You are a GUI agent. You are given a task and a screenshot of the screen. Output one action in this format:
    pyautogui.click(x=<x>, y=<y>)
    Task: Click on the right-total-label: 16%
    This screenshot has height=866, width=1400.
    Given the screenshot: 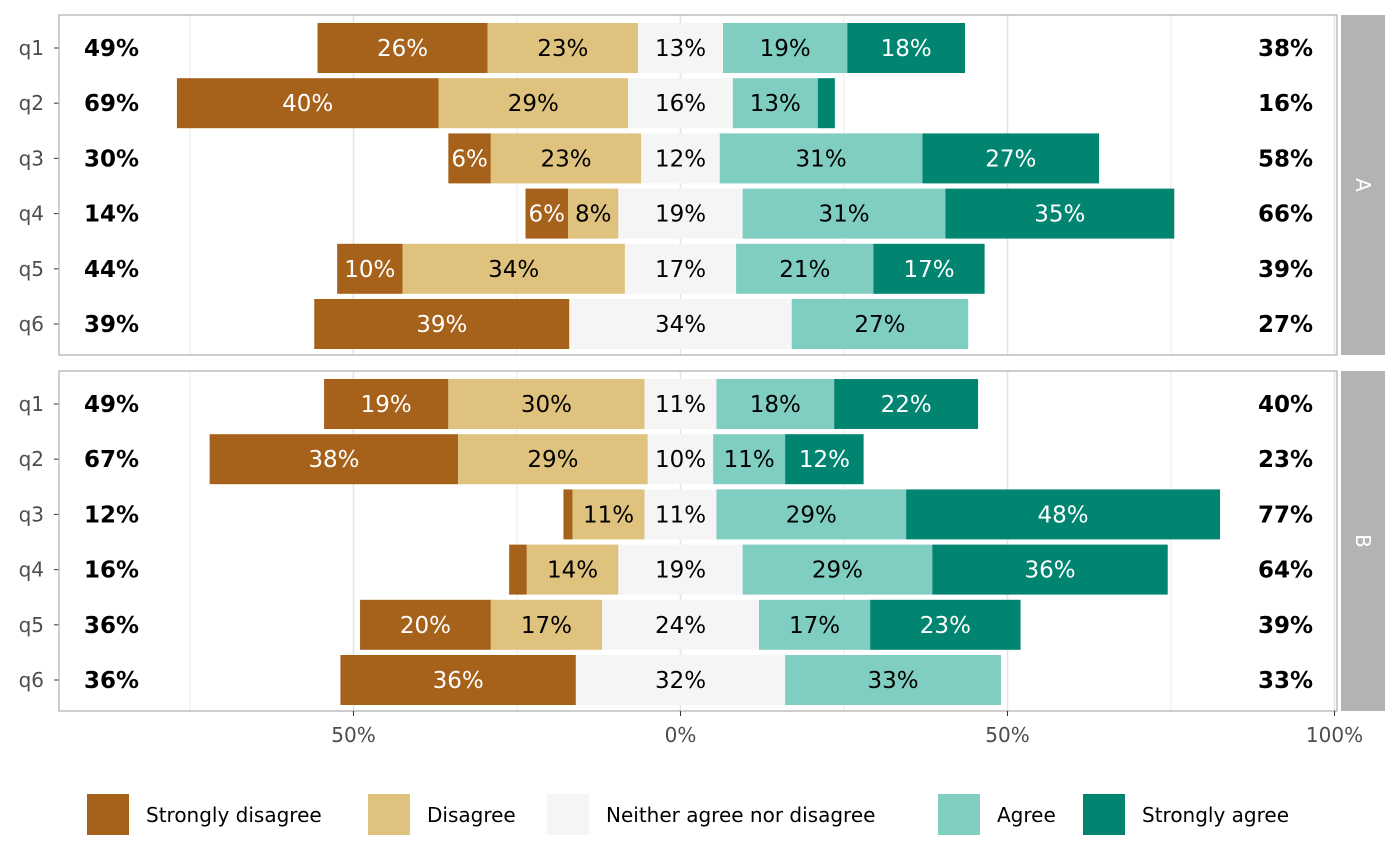 What is the action you would take?
    pyautogui.click(x=1285, y=104)
    